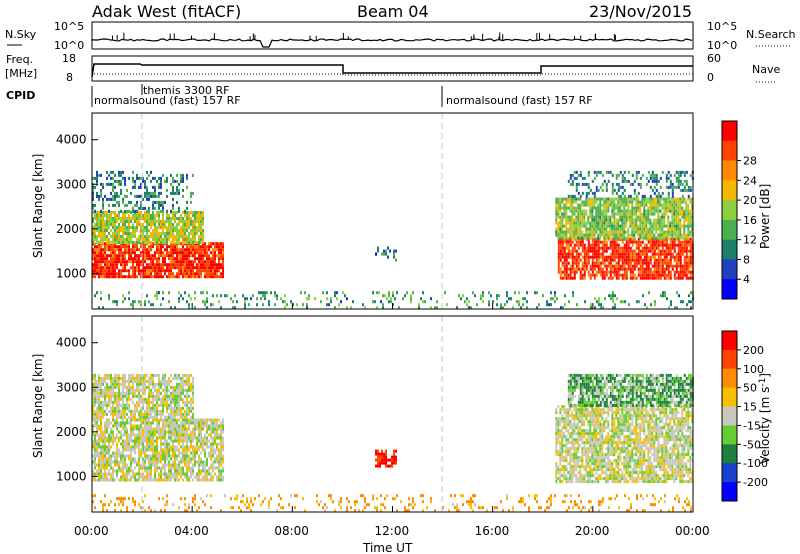 This screenshot has width=800, height=554. I want to click on nave-label: Nave, so click(766, 69).